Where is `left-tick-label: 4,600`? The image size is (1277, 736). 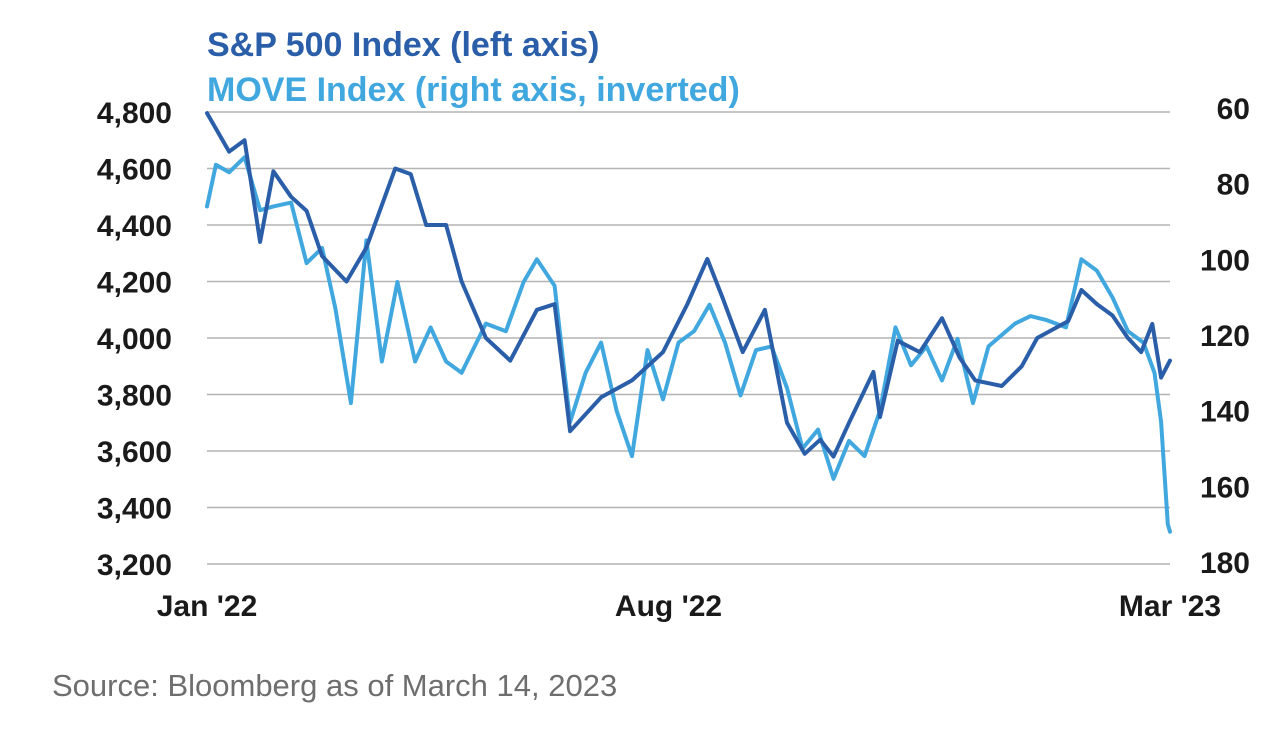 left-tick-label: 4,600 is located at coordinates (134, 170).